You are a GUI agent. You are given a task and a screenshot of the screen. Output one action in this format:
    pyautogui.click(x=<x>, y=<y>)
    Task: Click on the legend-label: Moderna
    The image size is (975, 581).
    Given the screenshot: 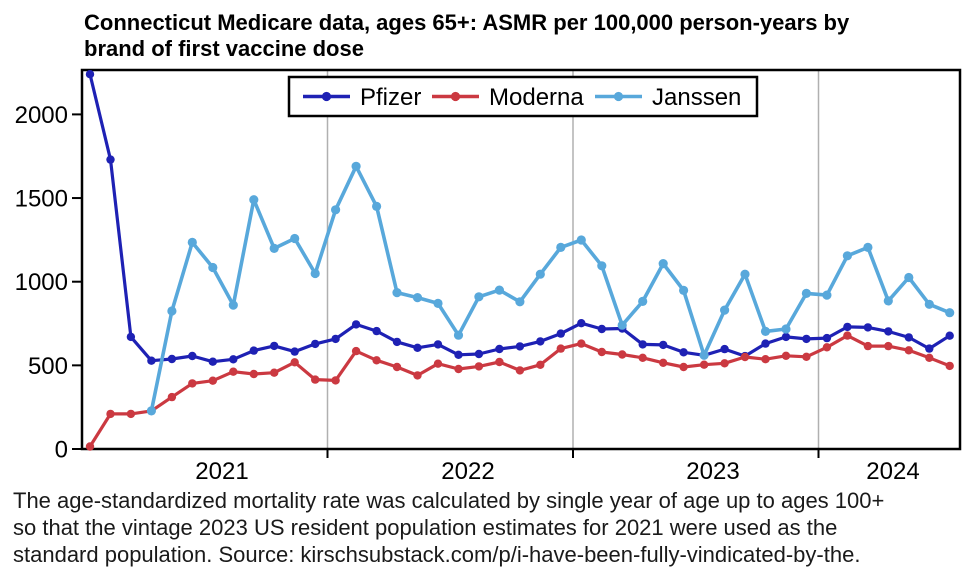 What is the action you would take?
    pyautogui.click(x=536, y=97)
    